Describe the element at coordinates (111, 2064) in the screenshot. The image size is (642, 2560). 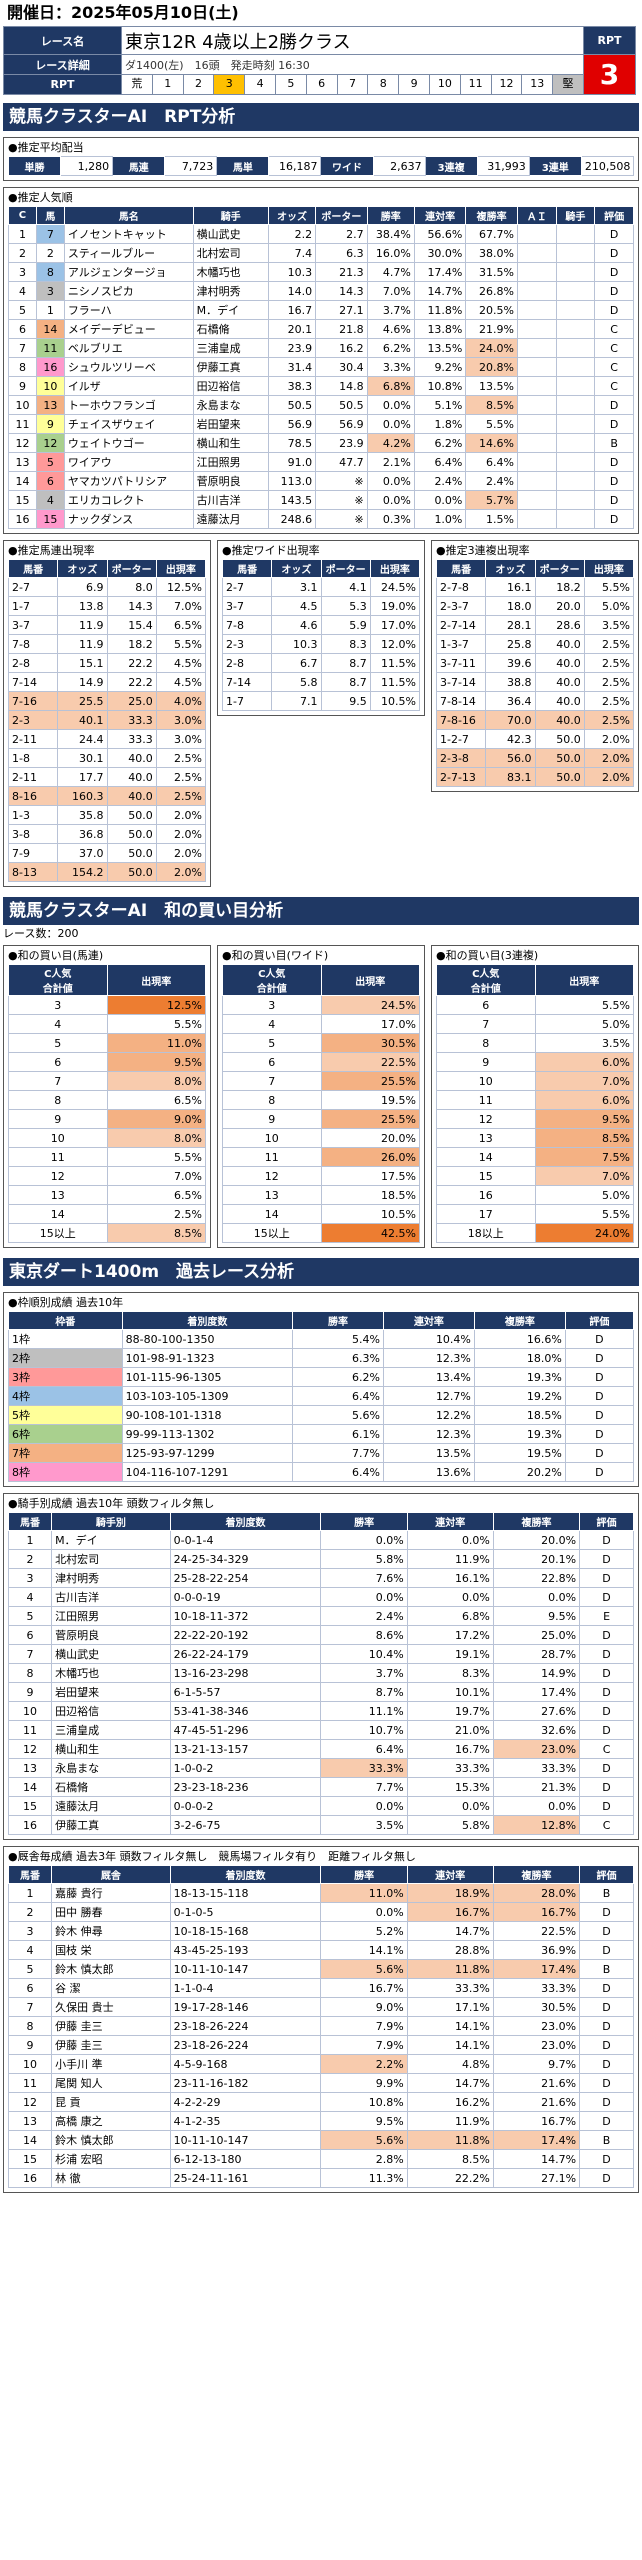
I see `cell: 小手川 準` at that location.